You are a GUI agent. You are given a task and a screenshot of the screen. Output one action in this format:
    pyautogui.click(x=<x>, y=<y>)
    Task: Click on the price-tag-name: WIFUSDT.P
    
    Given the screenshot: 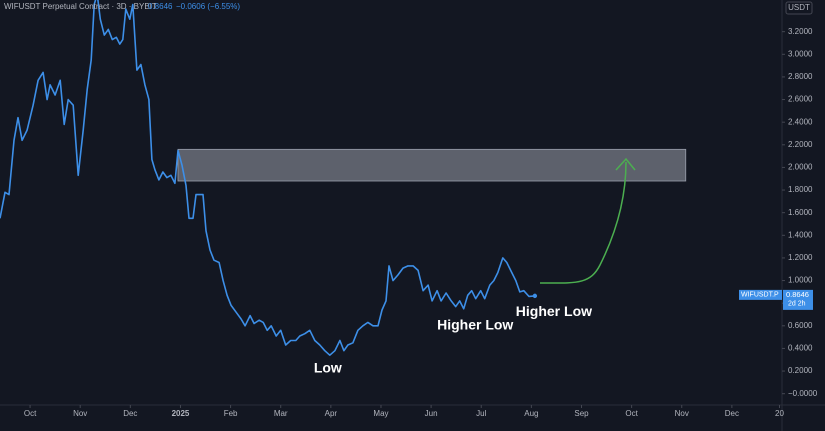 What is the action you would take?
    pyautogui.click(x=760, y=295)
    